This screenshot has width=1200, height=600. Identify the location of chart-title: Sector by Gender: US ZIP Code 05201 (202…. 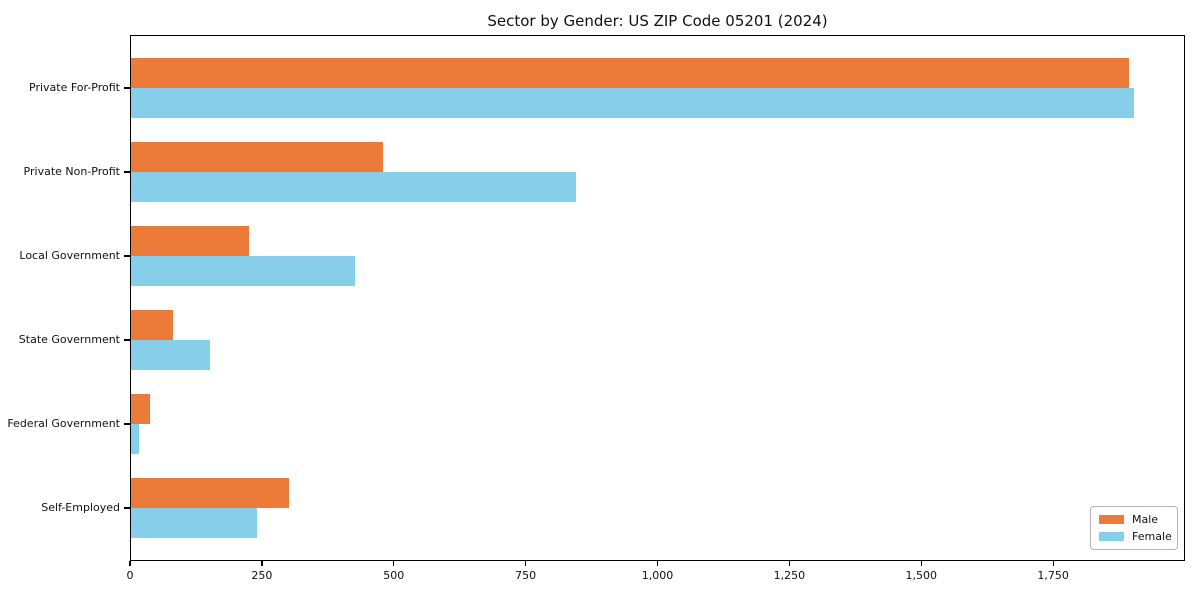
(657, 21).